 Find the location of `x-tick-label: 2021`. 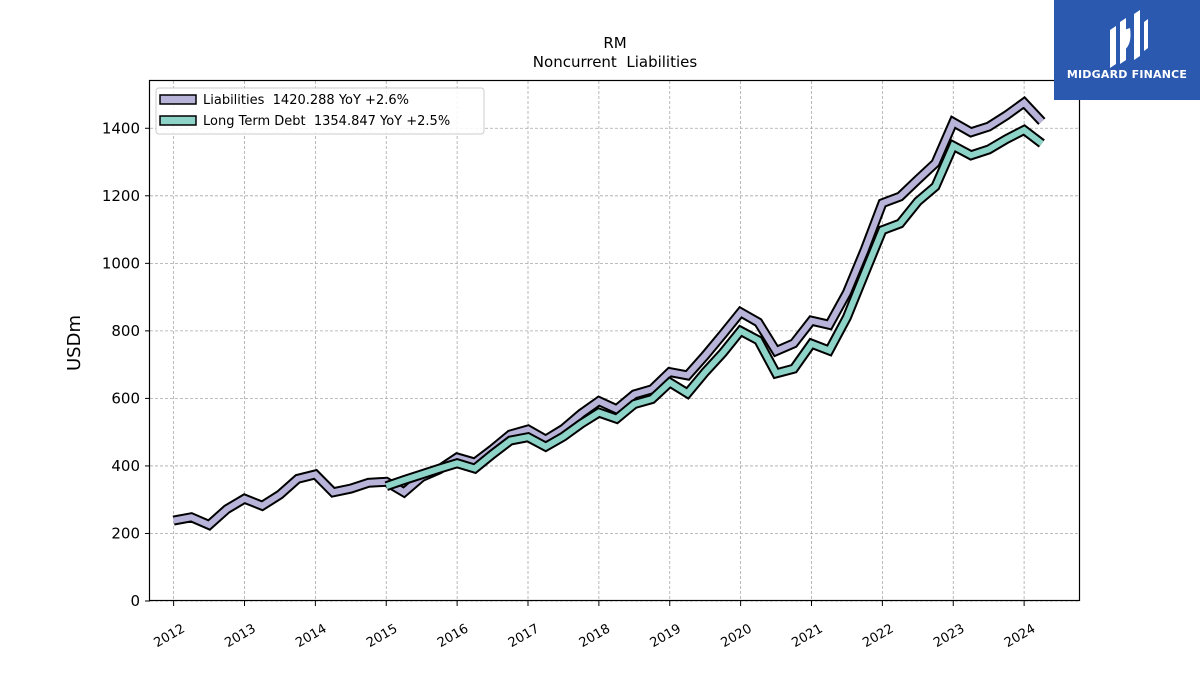

x-tick-label: 2021 is located at coordinates (807, 636).